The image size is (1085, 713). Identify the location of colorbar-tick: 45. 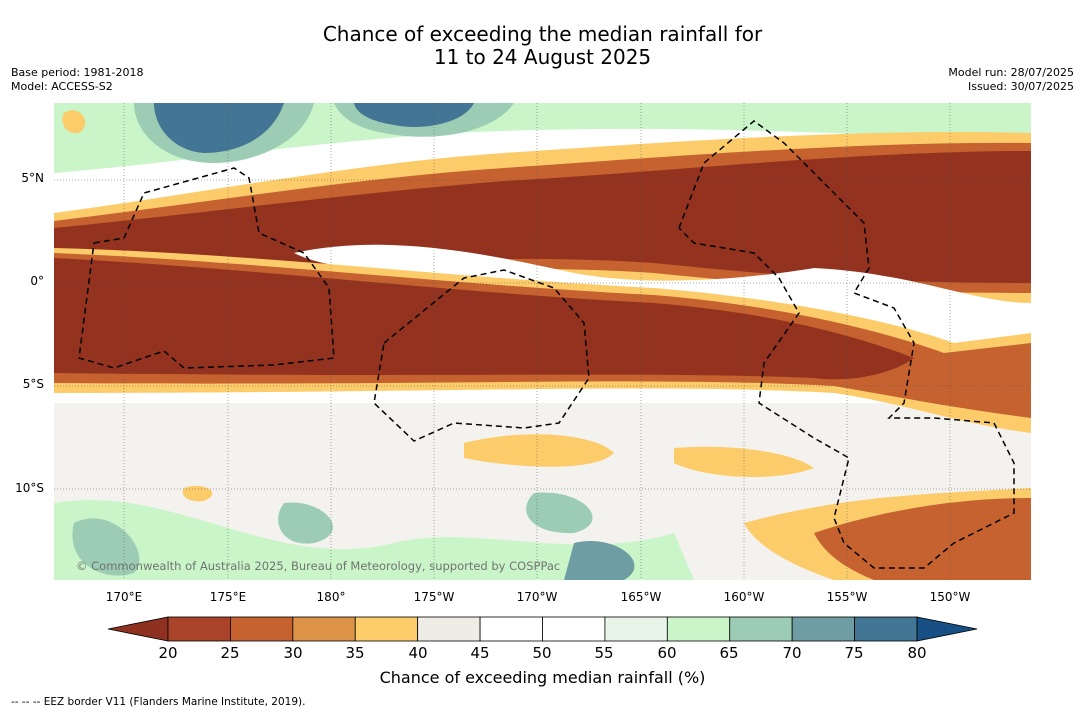
(480, 653).